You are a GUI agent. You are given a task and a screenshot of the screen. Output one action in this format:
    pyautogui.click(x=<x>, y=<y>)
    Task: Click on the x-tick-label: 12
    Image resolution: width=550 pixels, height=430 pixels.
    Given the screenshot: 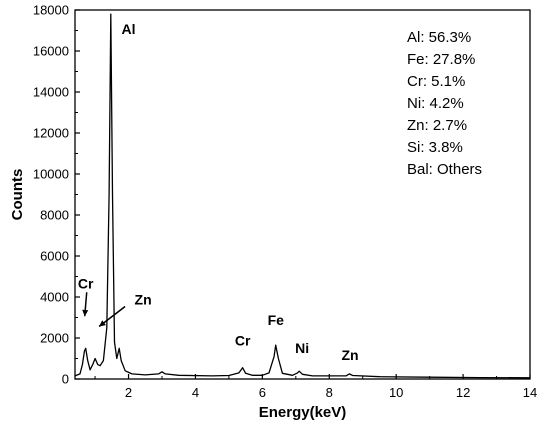 What is the action you would take?
    pyautogui.click(x=463, y=392)
    